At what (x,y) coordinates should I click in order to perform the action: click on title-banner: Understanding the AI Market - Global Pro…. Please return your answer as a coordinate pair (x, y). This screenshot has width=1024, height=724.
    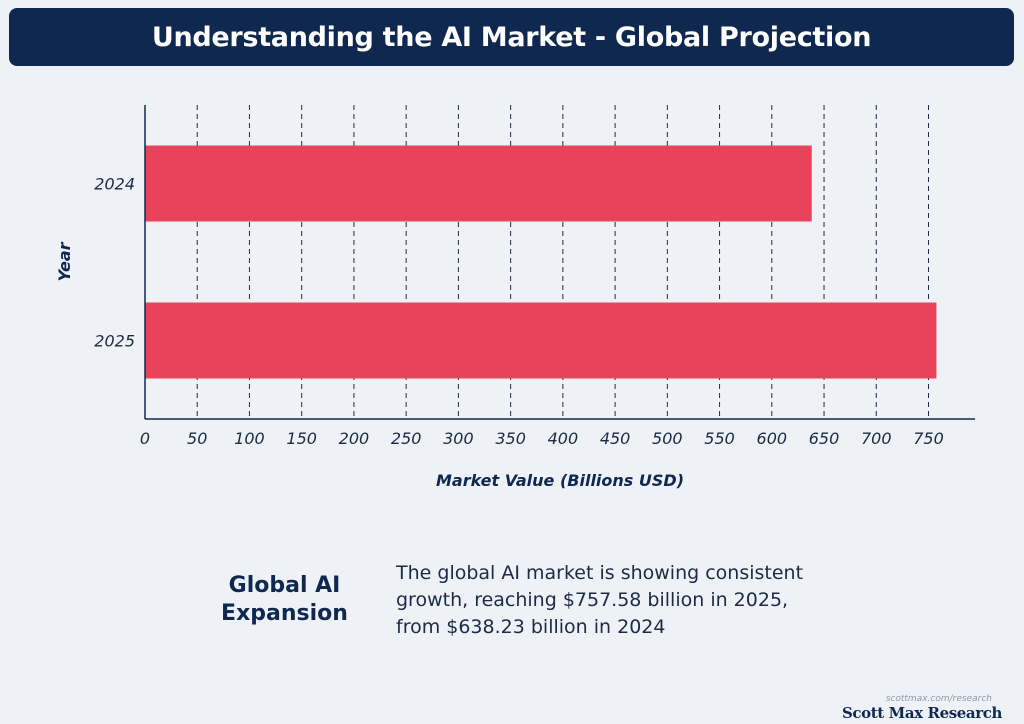
    Looking at the image, I should click on (511, 37).